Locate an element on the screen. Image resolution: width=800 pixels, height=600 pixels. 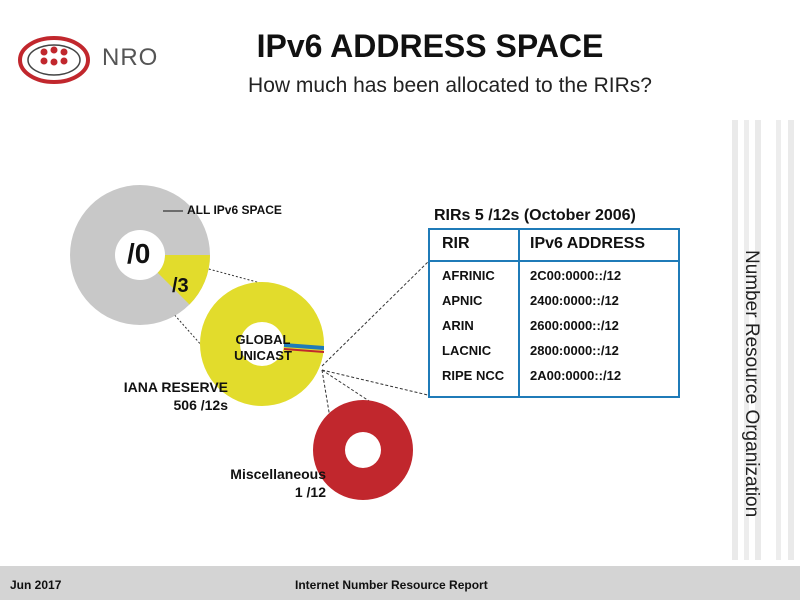
watermark-pattern is located at coordinates (763, 340).